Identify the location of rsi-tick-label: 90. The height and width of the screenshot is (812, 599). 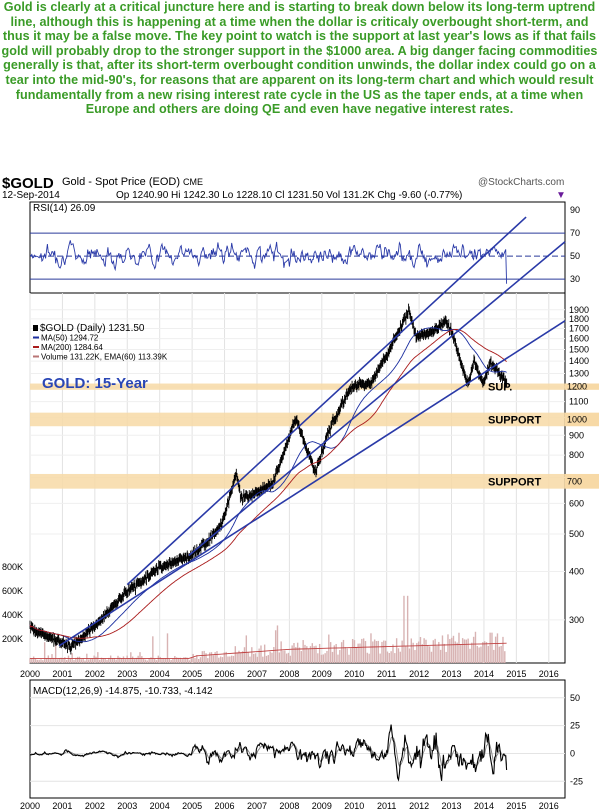
(575, 210).